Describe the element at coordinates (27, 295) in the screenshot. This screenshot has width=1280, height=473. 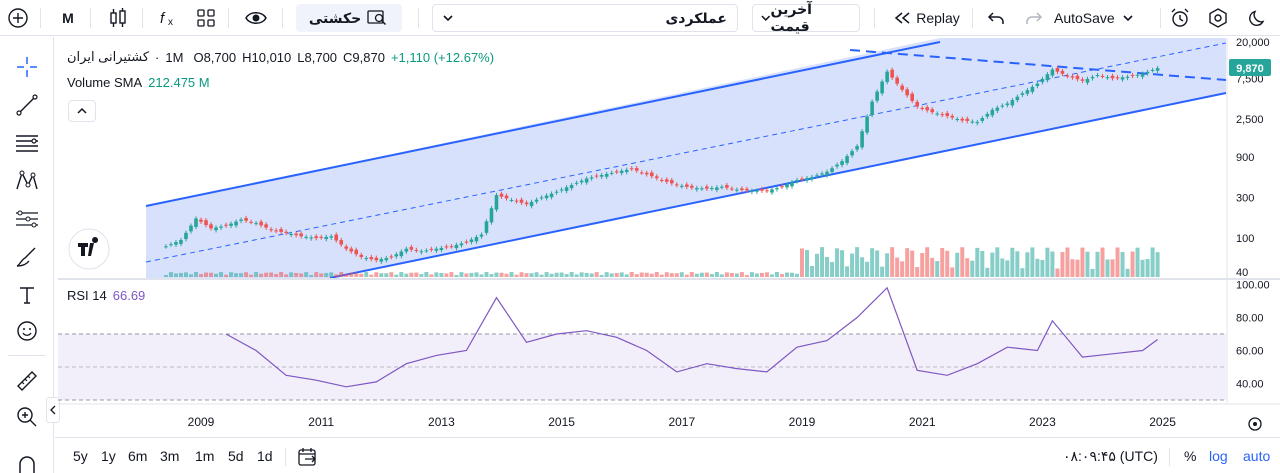
I see `text-tool` at that location.